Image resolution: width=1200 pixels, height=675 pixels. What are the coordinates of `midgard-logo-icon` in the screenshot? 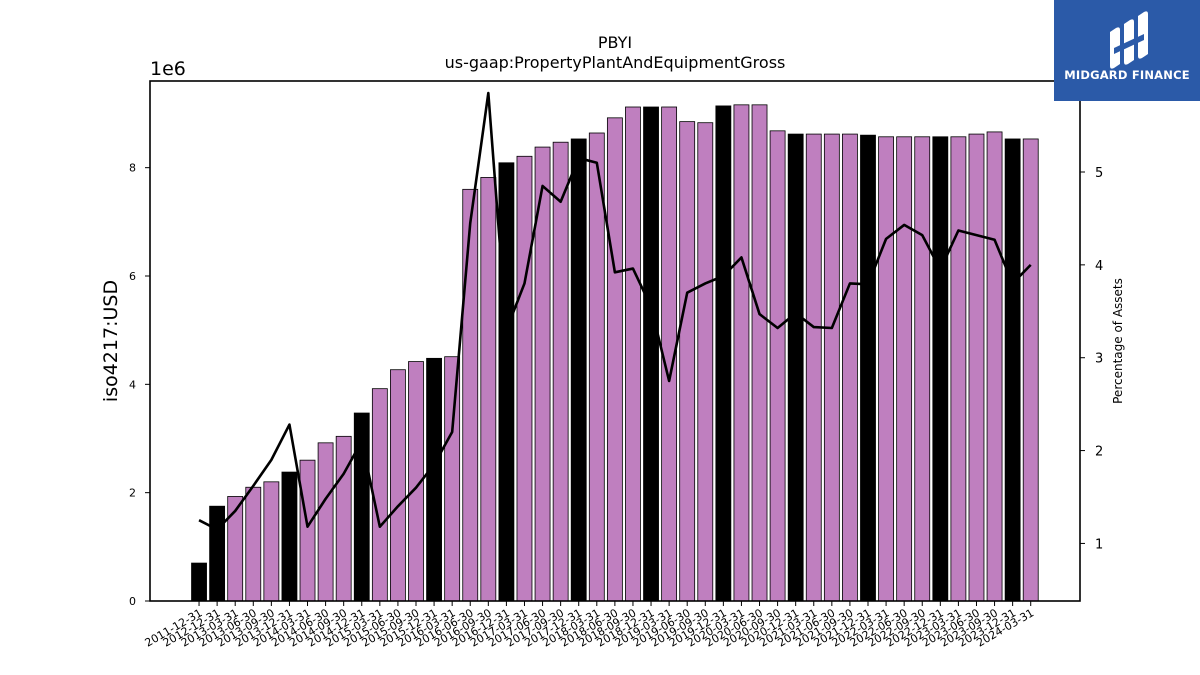 It's located at (1129, 40).